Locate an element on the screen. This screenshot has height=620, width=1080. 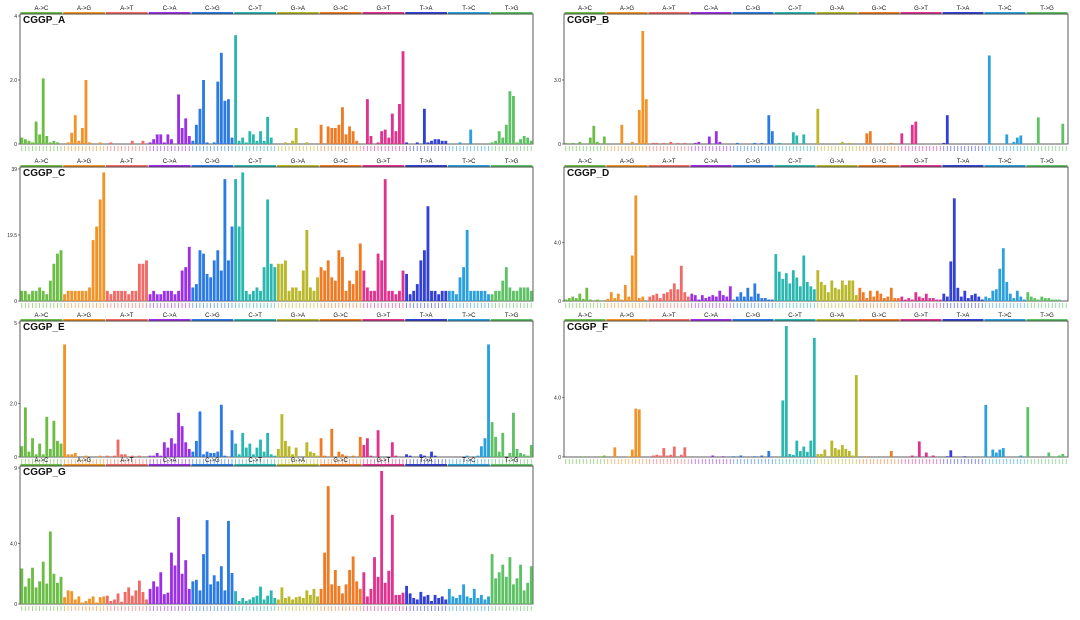
category-label-atot: A->T is located at coordinates (127, 461).